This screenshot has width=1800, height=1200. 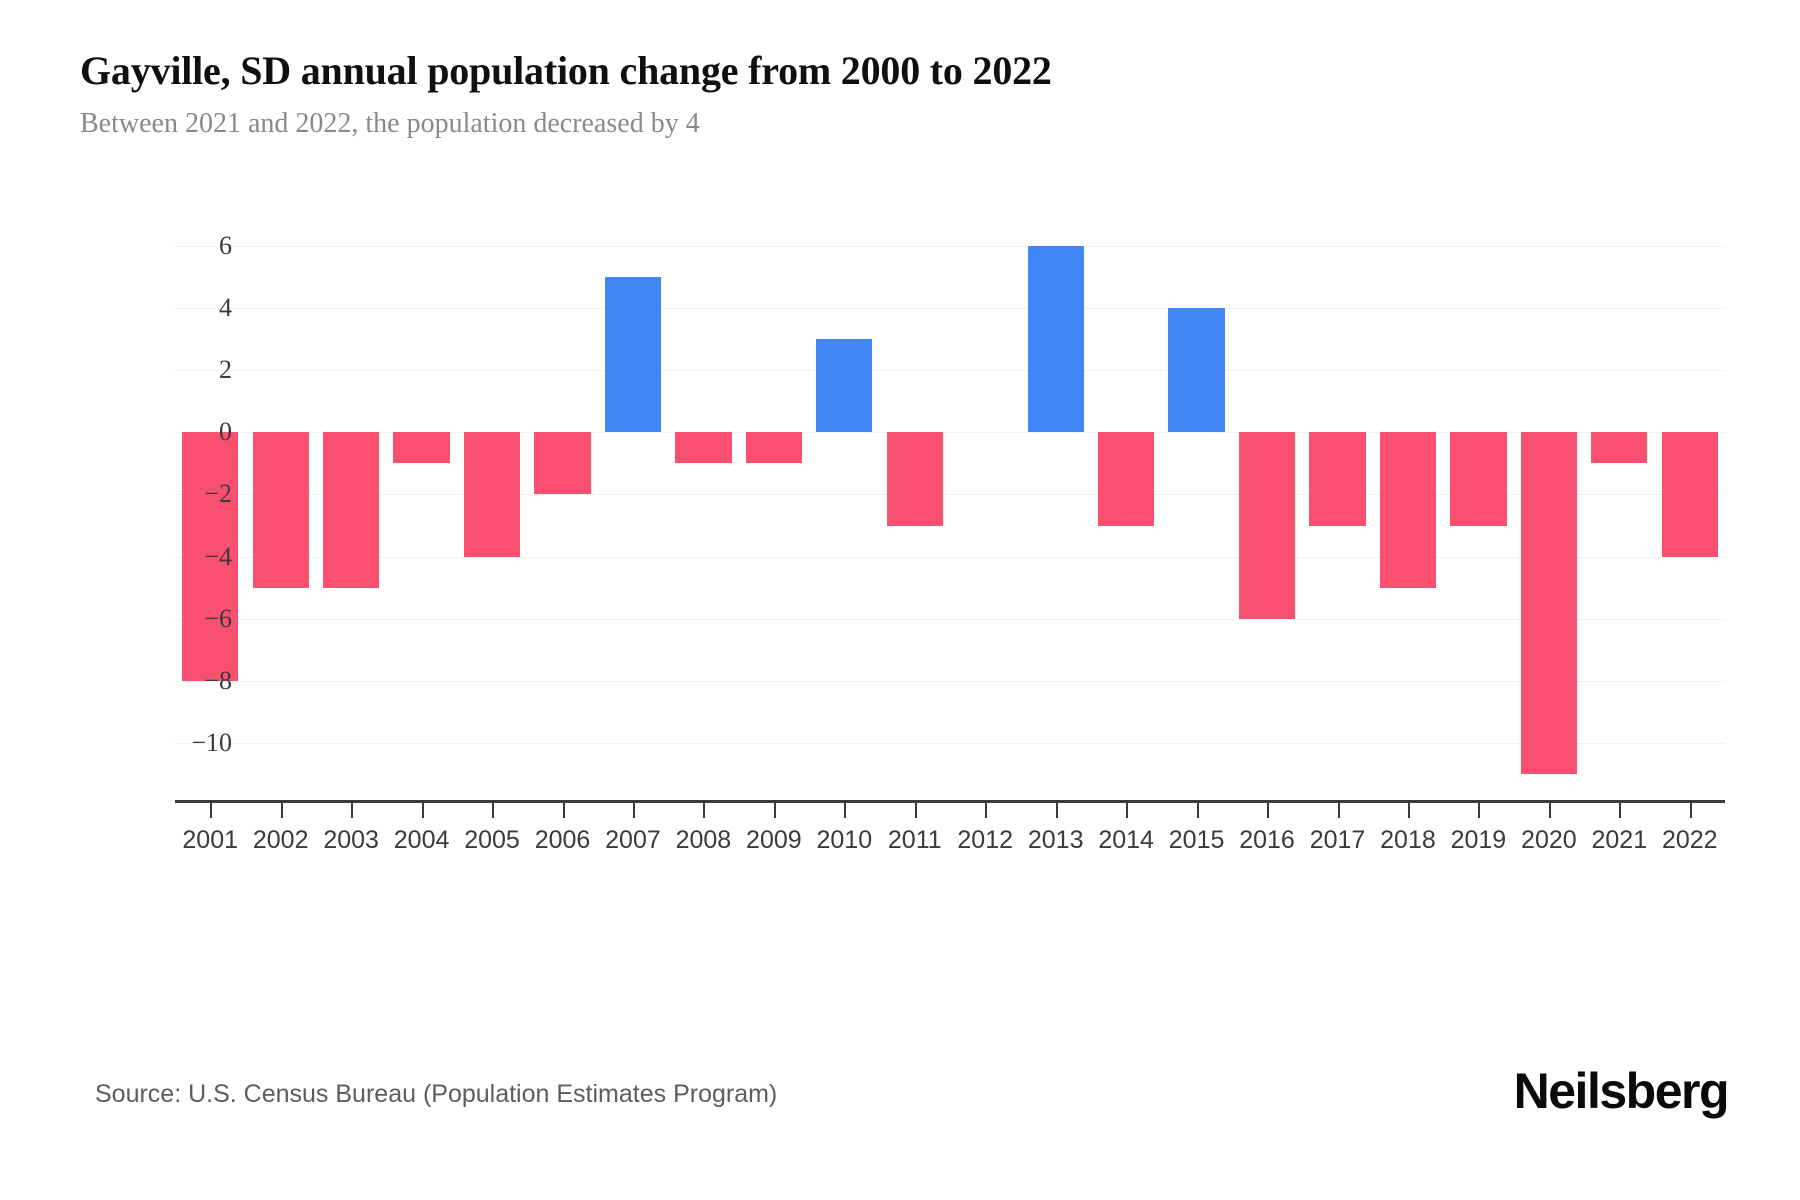 What do you see at coordinates (225, 369) in the screenshot?
I see `y-axis-tick-label: 2` at bounding box center [225, 369].